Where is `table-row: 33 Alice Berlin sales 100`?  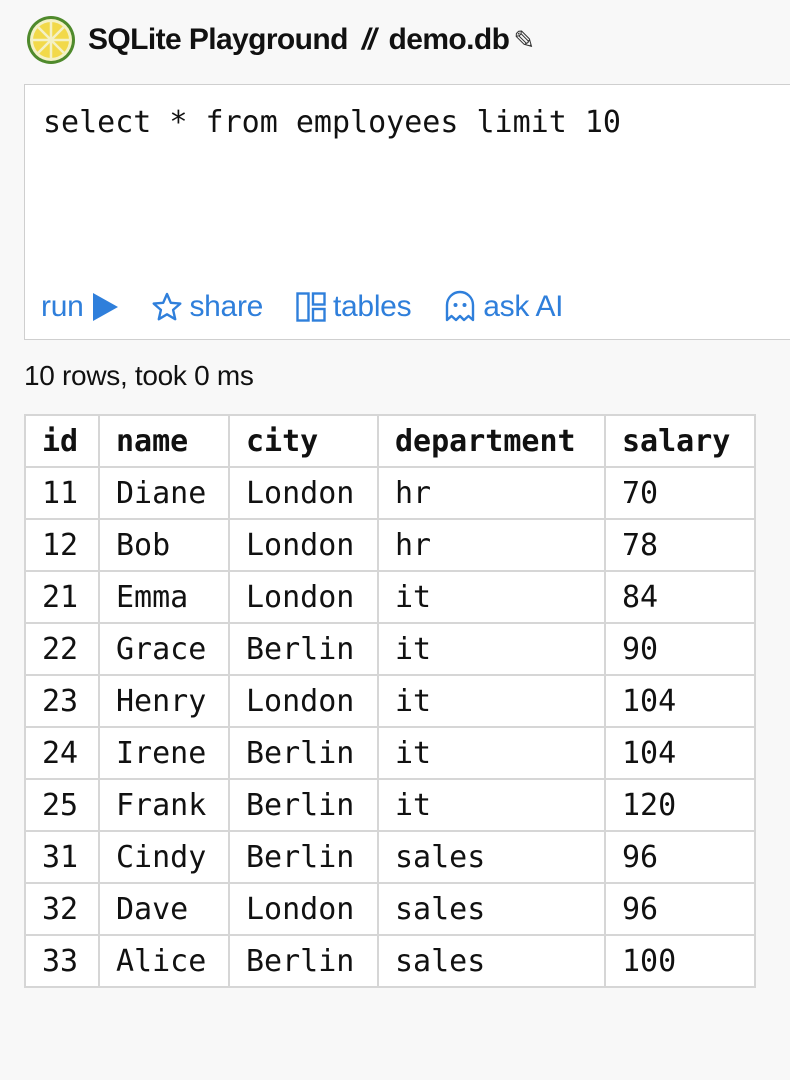
table-row: 33 Alice Berlin sales 100 is located at coordinates (390, 961).